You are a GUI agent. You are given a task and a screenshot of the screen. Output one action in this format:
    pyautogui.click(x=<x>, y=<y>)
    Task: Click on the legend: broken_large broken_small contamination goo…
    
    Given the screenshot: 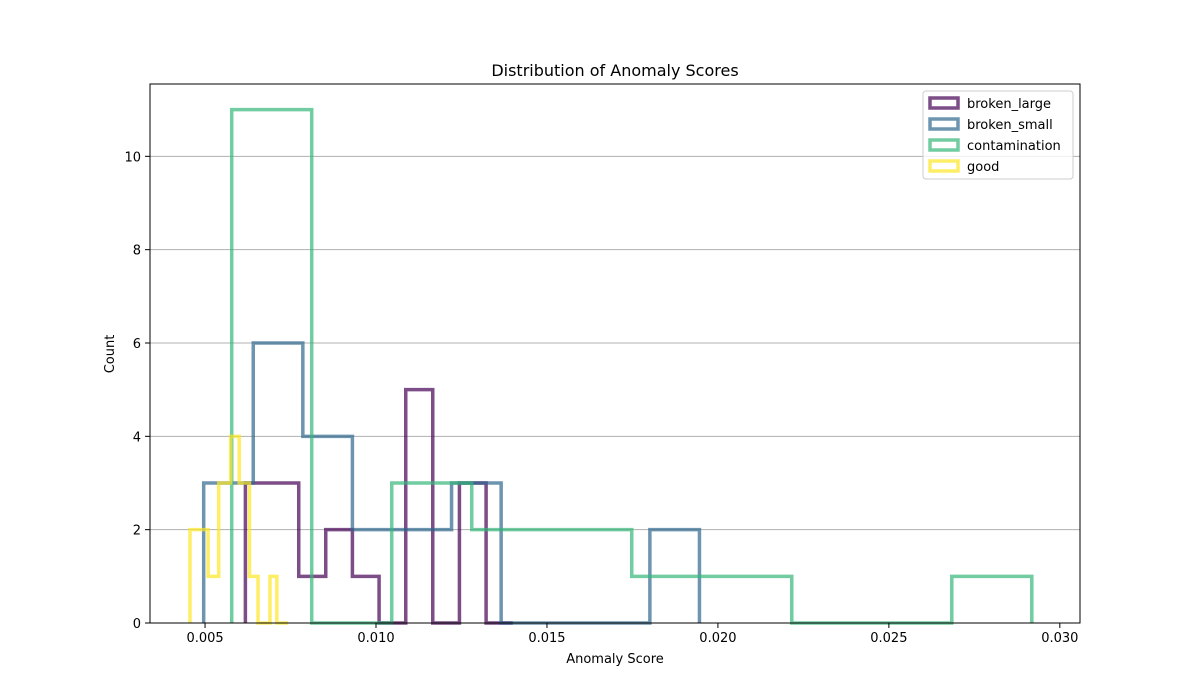 What is the action you would take?
    pyautogui.click(x=998, y=135)
    